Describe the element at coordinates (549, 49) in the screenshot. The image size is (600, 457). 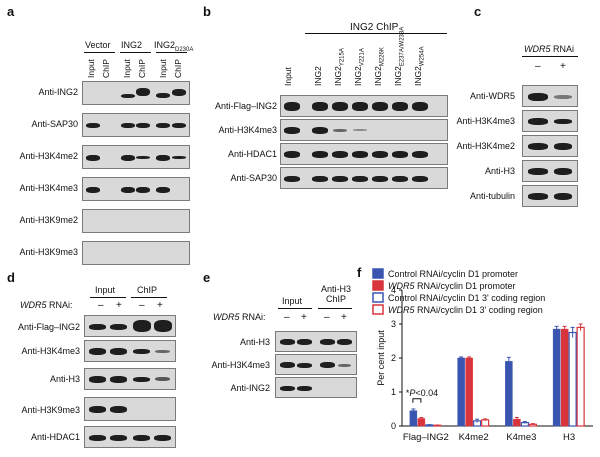
I see `wdr5-rnai-title: WDR5 RNAi` at that location.